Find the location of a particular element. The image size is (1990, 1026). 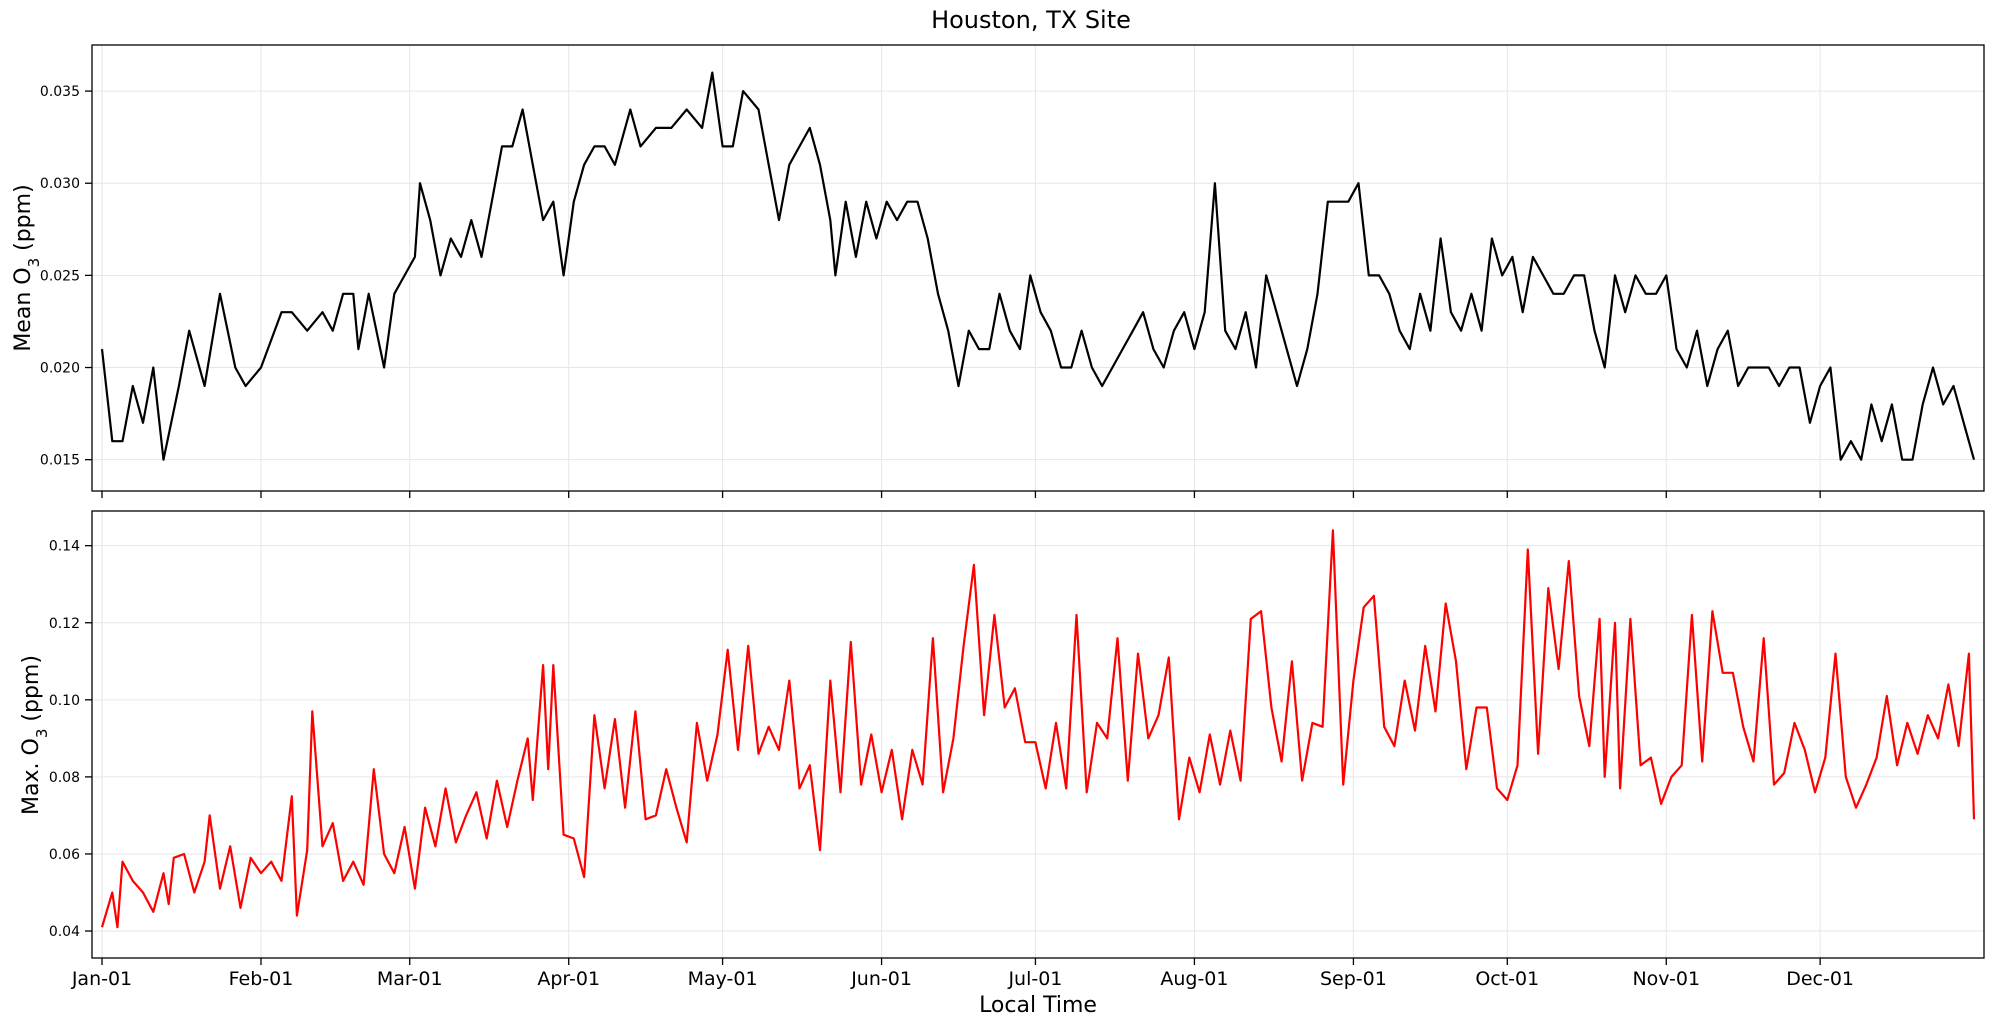

xtick-label-0: Jan-01 is located at coordinates (101, 979).